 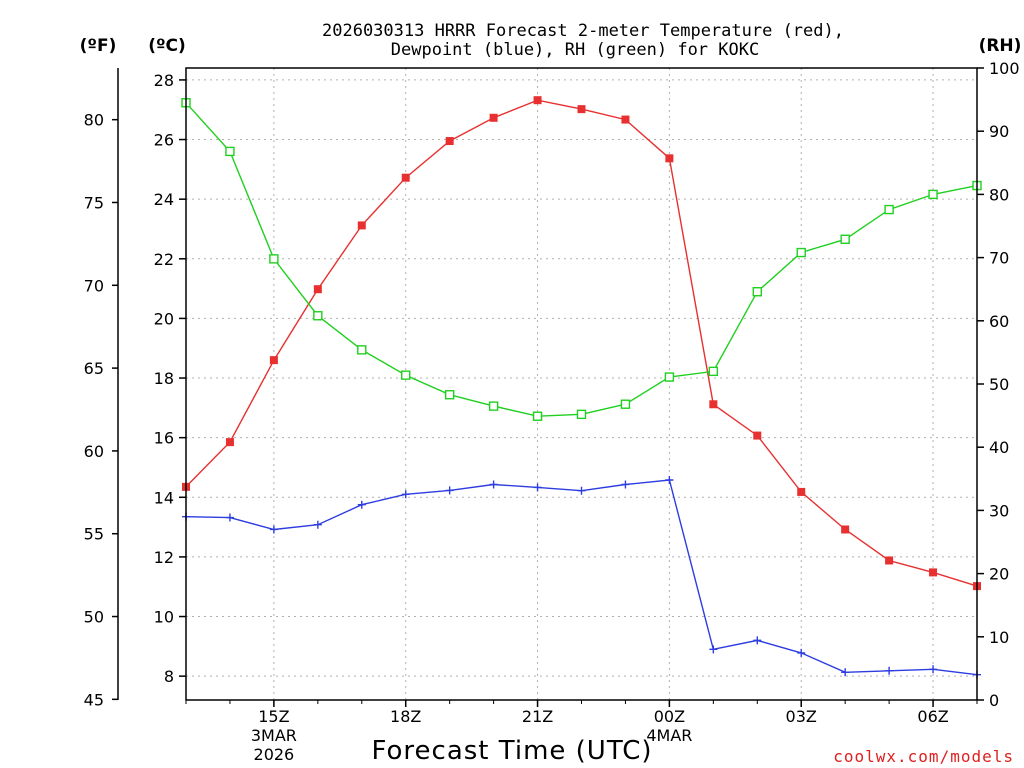 What do you see at coordinates (164, 378) in the screenshot?
I see `celsius-tick-label: 18` at bounding box center [164, 378].